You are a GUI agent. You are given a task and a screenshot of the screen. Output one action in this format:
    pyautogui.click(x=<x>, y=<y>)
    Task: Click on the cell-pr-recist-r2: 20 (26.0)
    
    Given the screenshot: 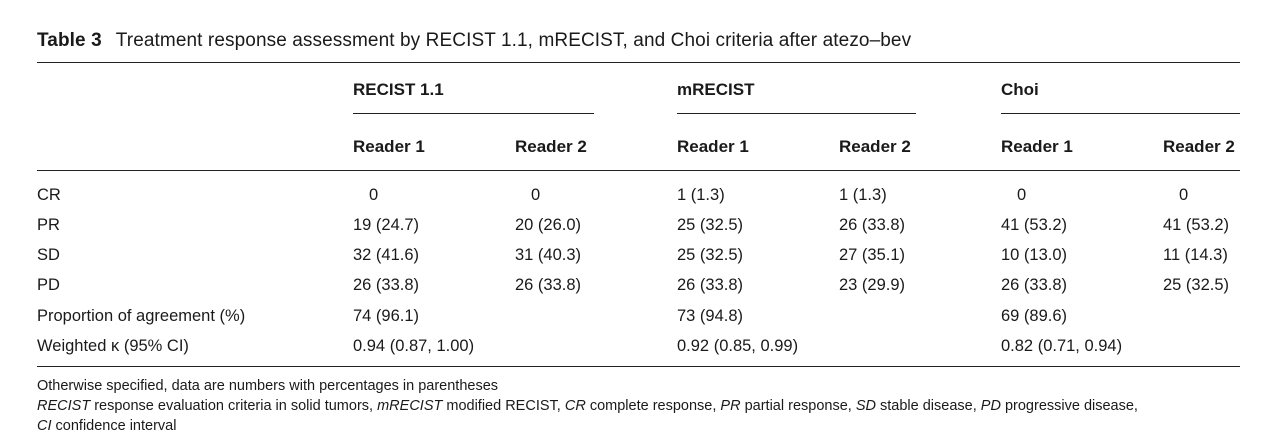 What is the action you would take?
    pyautogui.click(x=548, y=225)
    